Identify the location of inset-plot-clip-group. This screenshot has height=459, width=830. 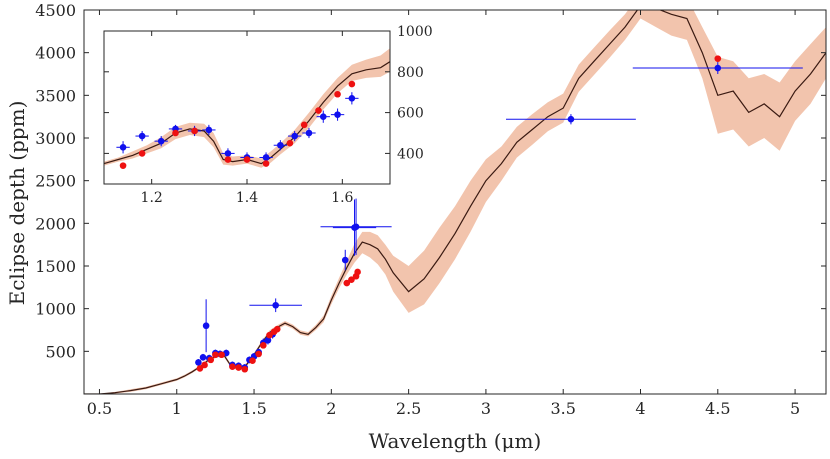
(247, 108).